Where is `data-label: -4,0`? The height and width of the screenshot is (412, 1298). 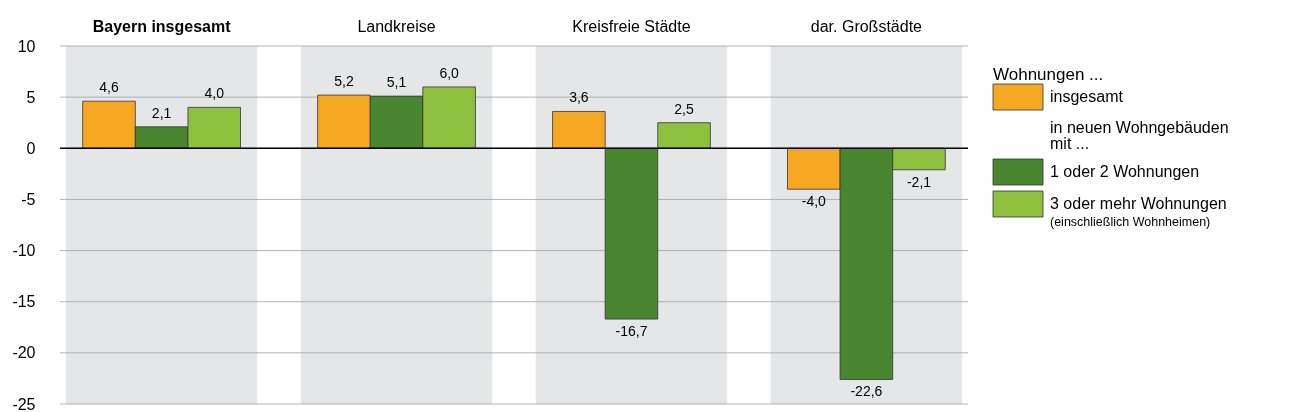
data-label: -4,0 is located at coordinates (814, 201).